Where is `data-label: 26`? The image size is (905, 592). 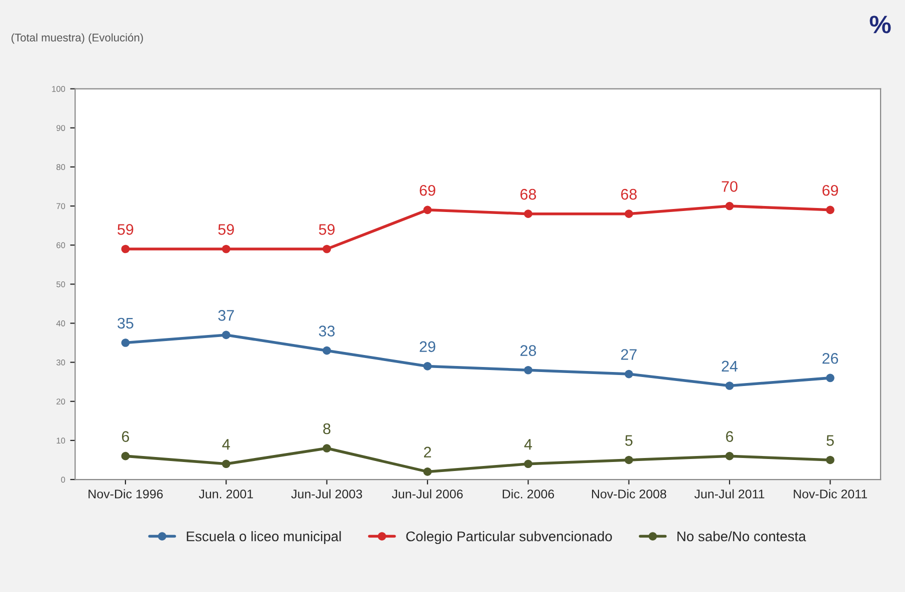 data-label: 26 is located at coordinates (830, 358).